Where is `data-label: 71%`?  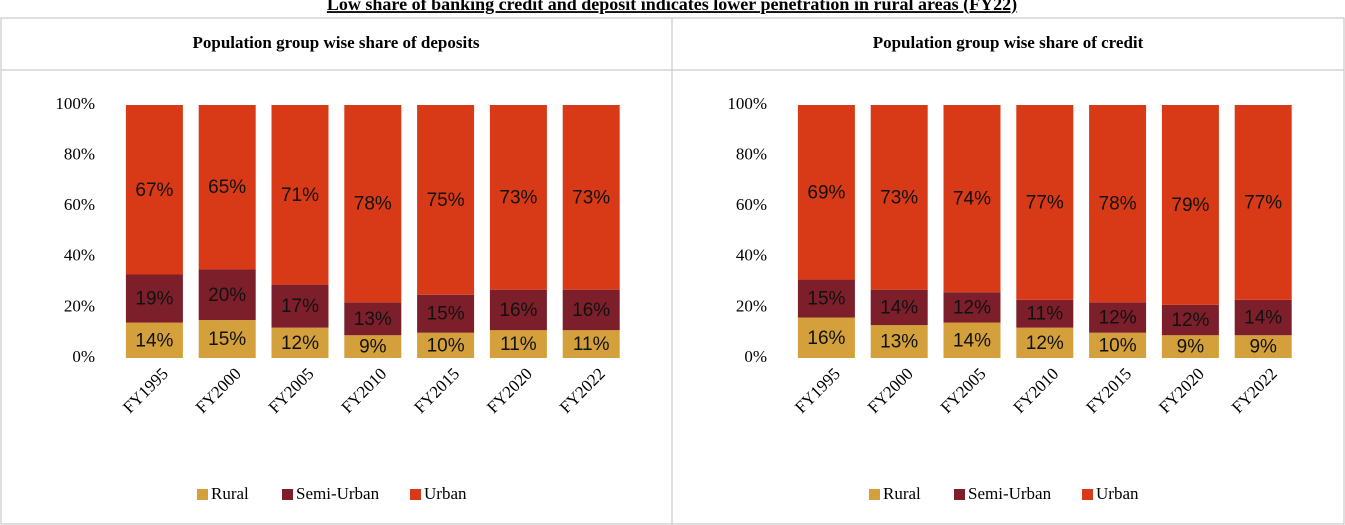
data-label: 71% is located at coordinates (300, 195).